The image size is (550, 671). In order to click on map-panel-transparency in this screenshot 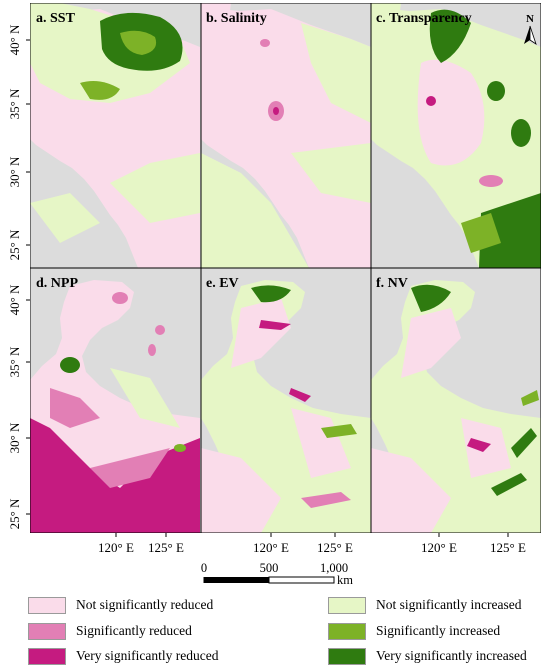, I will do `click(456, 135)`.